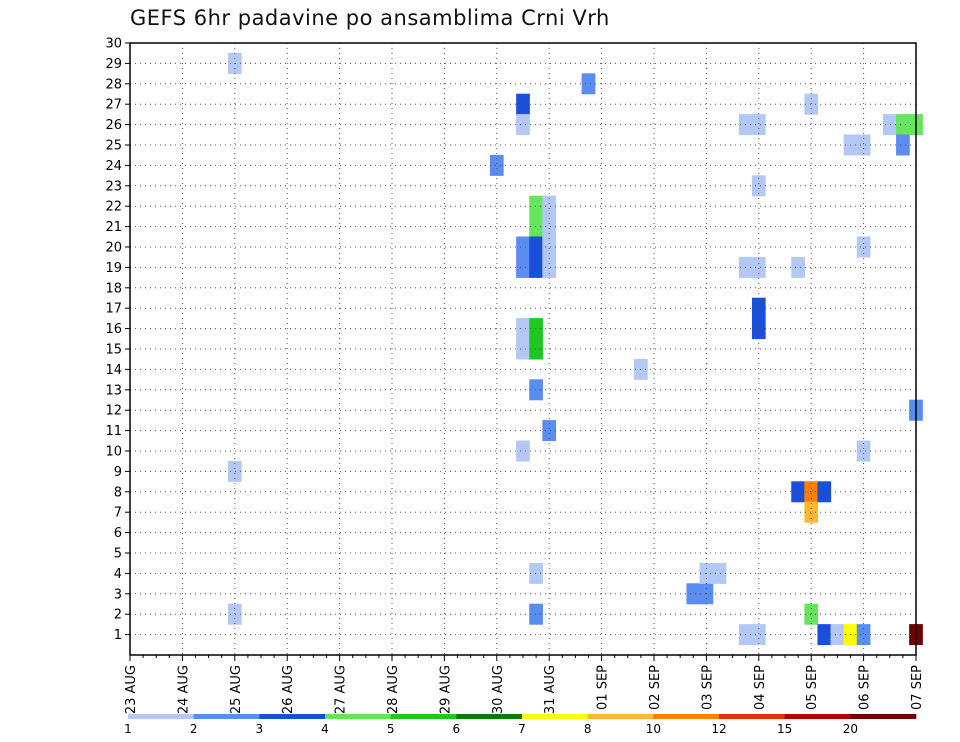 Image resolution: width=960 pixels, height=742 pixels. Describe the element at coordinates (113, 309) in the screenshot. I see `y-tick-label: 17` at that location.